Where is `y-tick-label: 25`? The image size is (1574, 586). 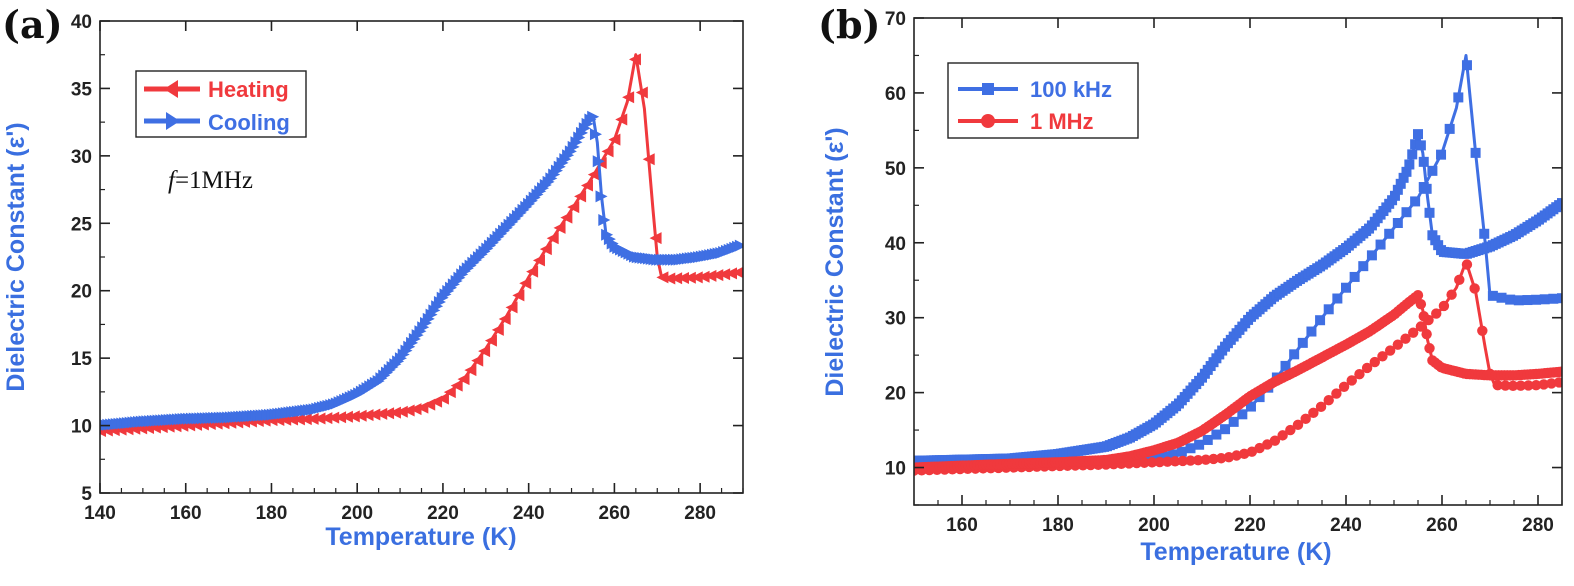 y-tick-label: 25 is located at coordinates (82, 224).